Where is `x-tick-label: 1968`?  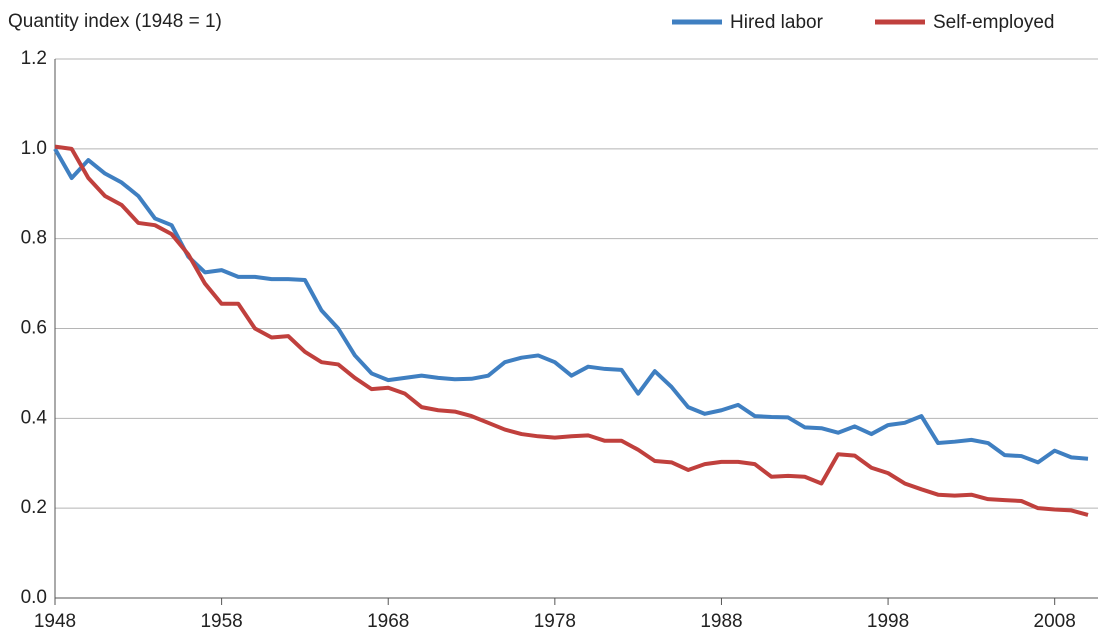 x-tick-label: 1968 is located at coordinates (388, 621).